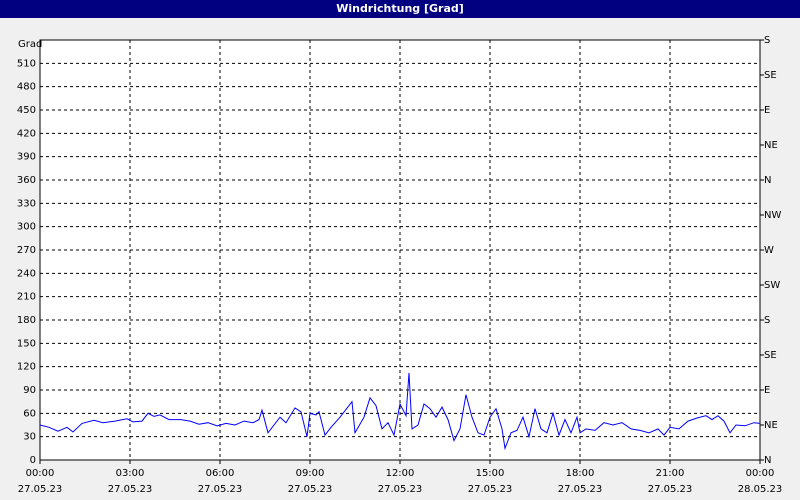  I want to click on title-bar, so click(400, 9).